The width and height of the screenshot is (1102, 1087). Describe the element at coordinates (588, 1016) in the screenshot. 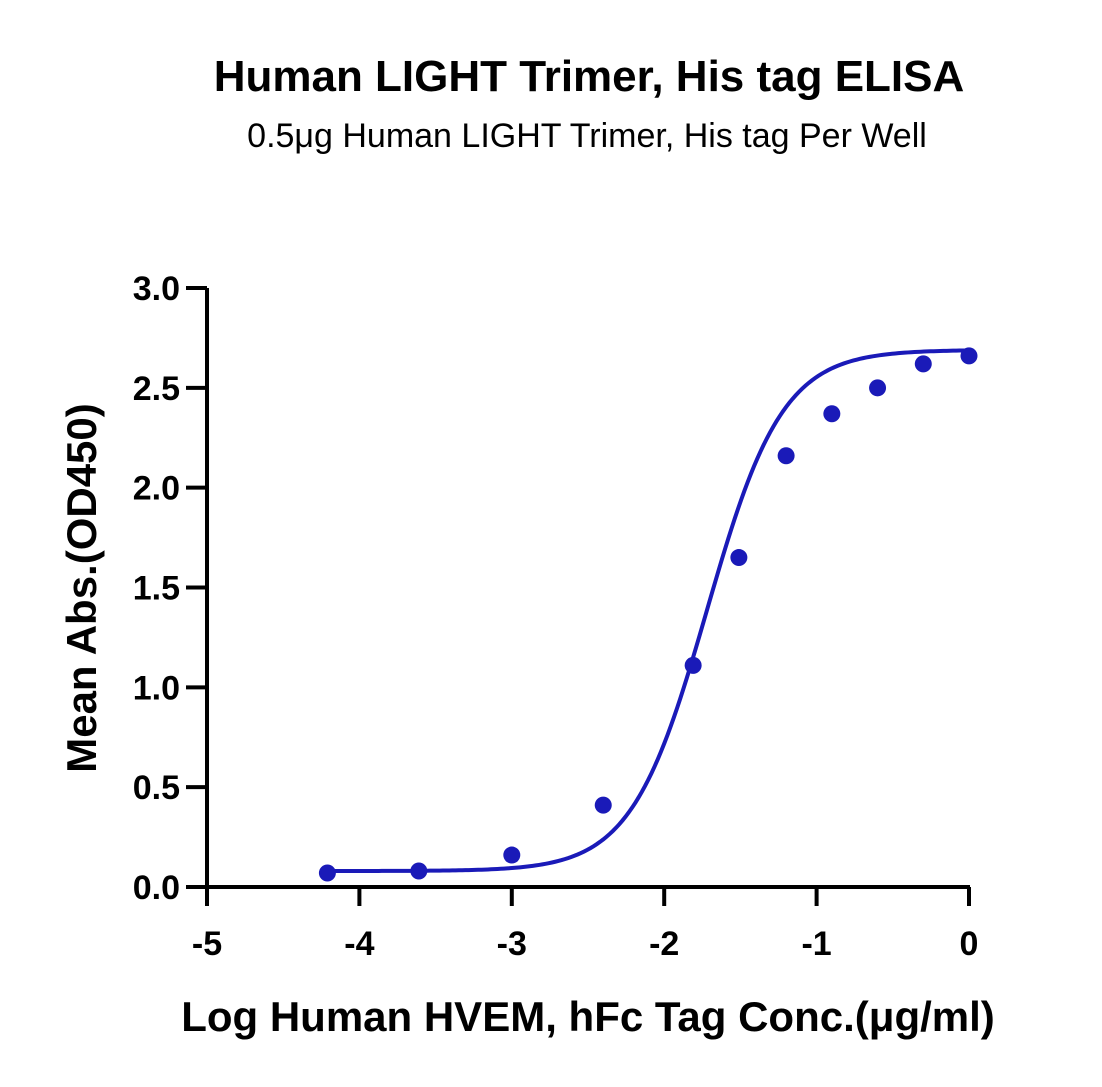

I see `x-axis-title: Log Human HVEM, hFc Tag Conc.(μg/ml)` at that location.